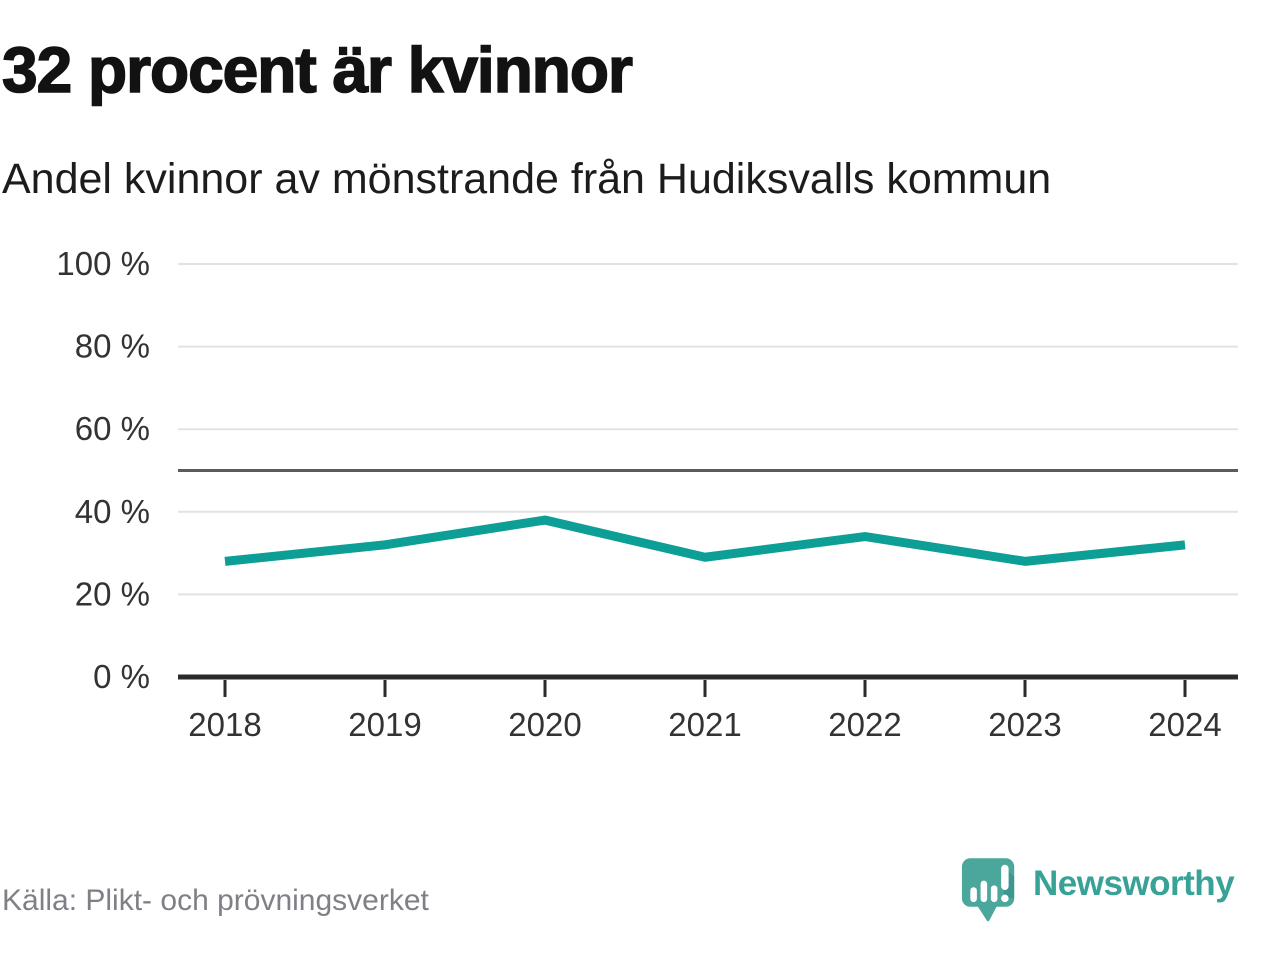 The width and height of the screenshot is (1280, 960). What do you see at coordinates (1005, 877) in the screenshot?
I see `logo-exclamation-bar` at bounding box center [1005, 877].